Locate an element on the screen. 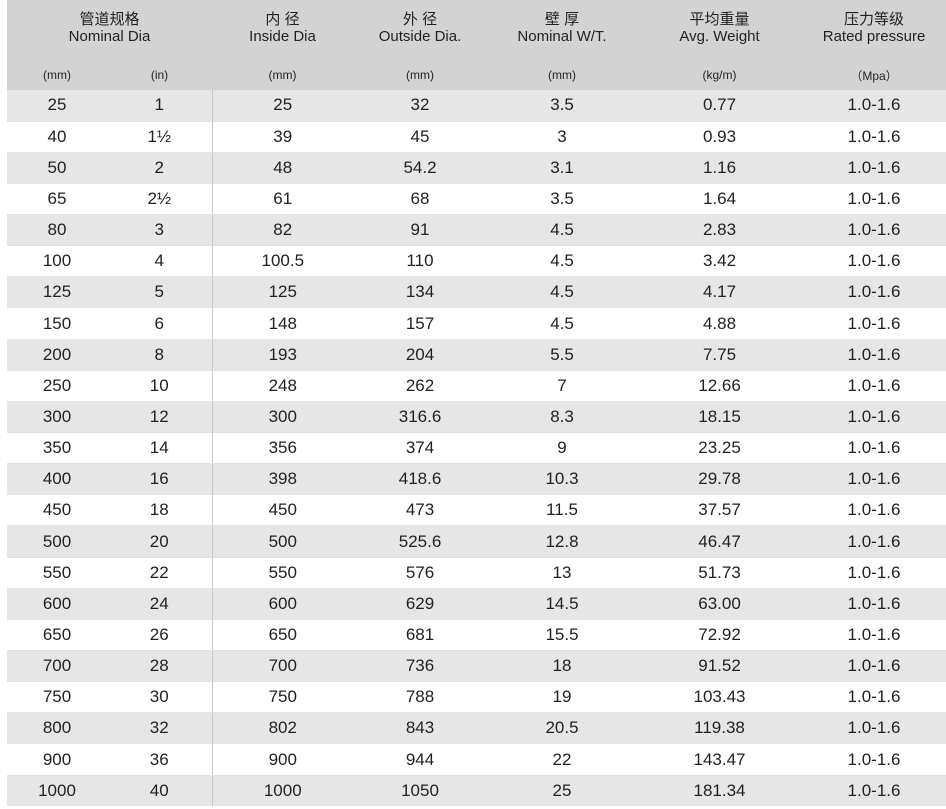 The image size is (946, 809). table-row: 40 1½ 39 45 3 0.93 1.0-1.6 is located at coordinates (476, 136).